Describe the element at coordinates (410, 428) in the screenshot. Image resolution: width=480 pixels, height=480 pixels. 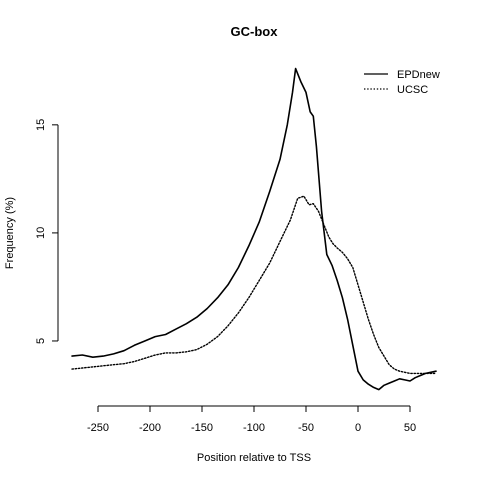
I see `x-tick-label: 50` at that location.